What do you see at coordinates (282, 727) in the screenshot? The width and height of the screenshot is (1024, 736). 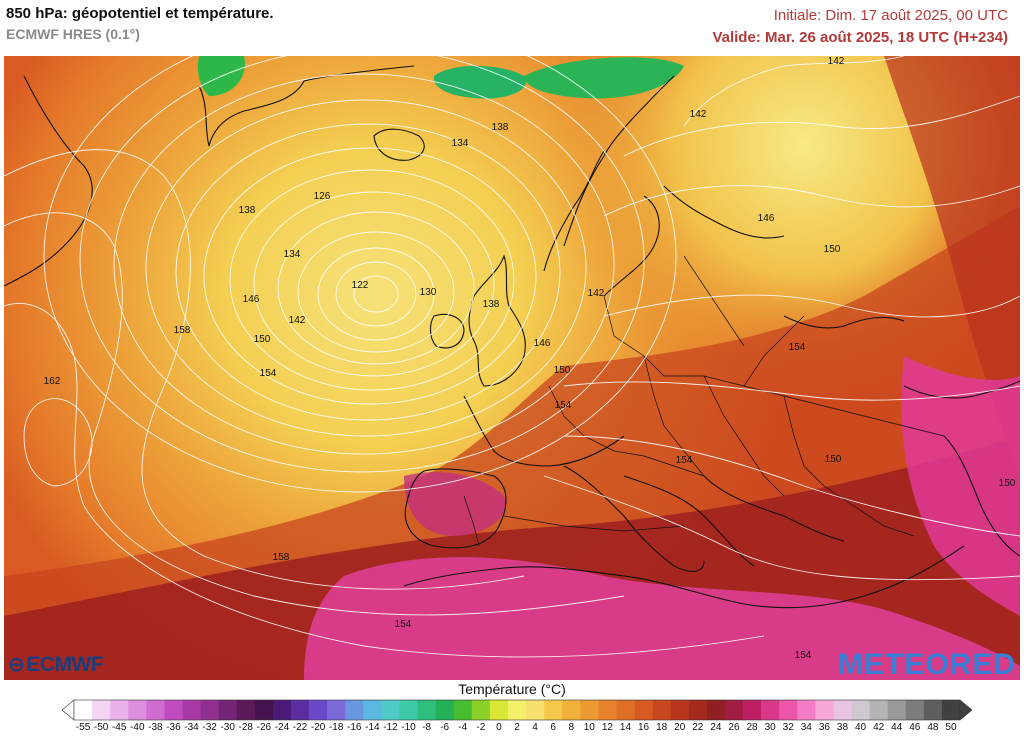 I see `colorbar-tick-label: -24` at bounding box center [282, 727].